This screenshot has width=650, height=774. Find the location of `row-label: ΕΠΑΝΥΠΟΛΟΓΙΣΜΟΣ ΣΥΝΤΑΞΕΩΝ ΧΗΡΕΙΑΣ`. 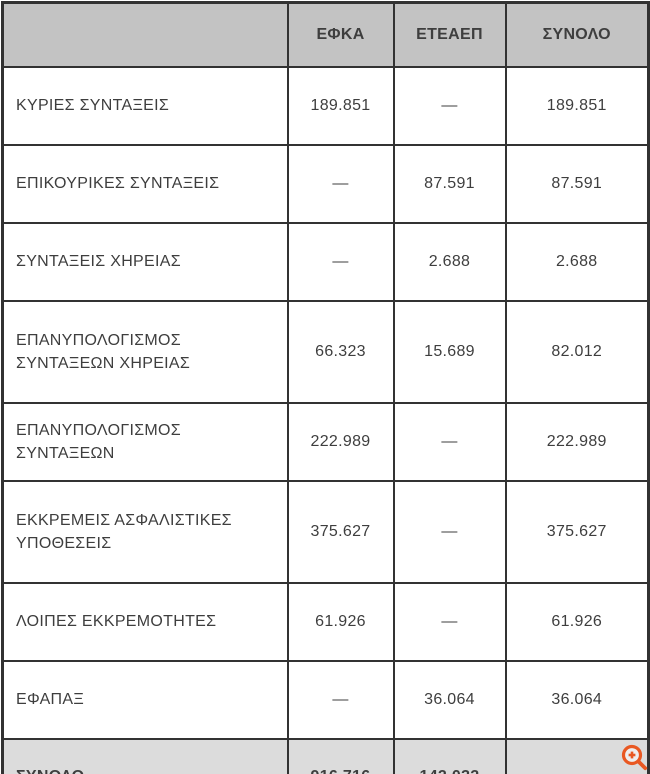

row-label: ΕΠΑΝΥΠΟΛΟΓΙΣΜΟΣ ΣΥΝΤΑΞΕΩΝ ΧΗΡΕΙΑΣ is located at coordinates (145, 352).